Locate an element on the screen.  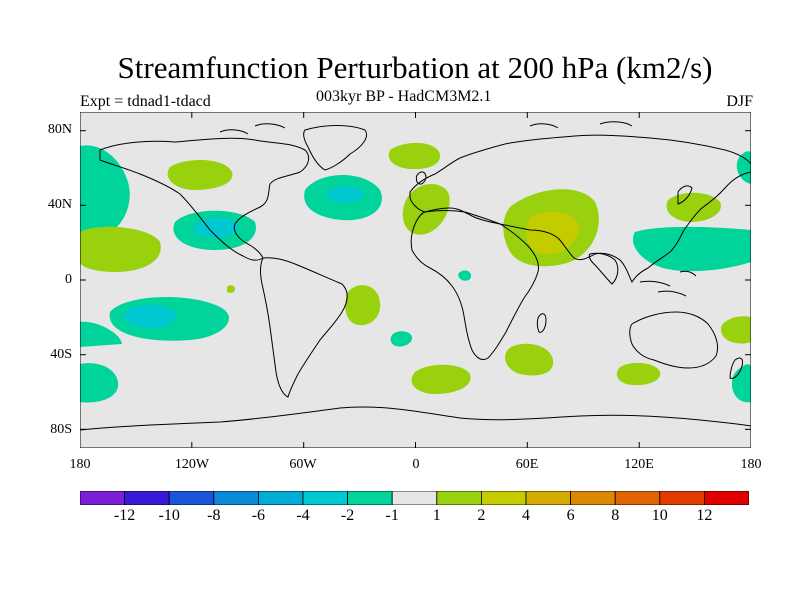
japan-outline is located at coordinates (685, 195).